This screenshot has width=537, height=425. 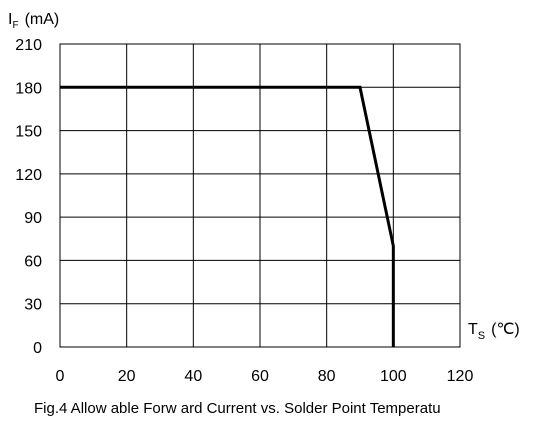 I want to click on y-axis-label-main: I, so click(x=10, y=19).